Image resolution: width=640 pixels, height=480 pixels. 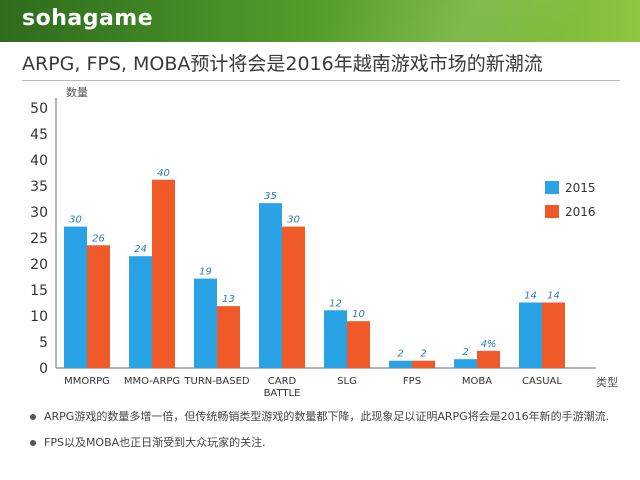 What do you see at coordinates (43, 369) in the screenshot?
I see `y-tick-label: 0` at bounding box center [43, 369].